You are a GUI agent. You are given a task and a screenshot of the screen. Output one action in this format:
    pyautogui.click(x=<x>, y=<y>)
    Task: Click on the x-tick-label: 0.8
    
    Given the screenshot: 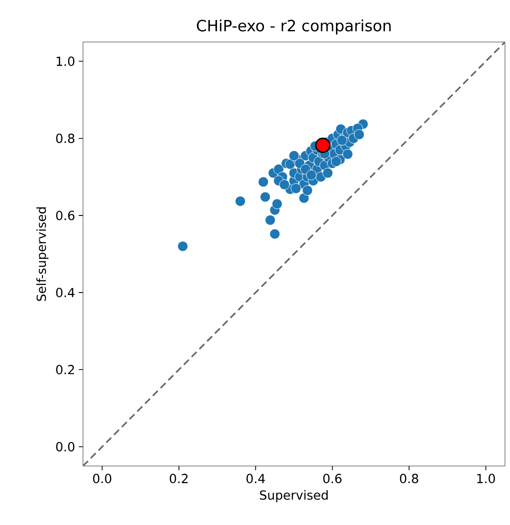 What is the action you would take?
    pyautogui.click(x=409, y=479)
    